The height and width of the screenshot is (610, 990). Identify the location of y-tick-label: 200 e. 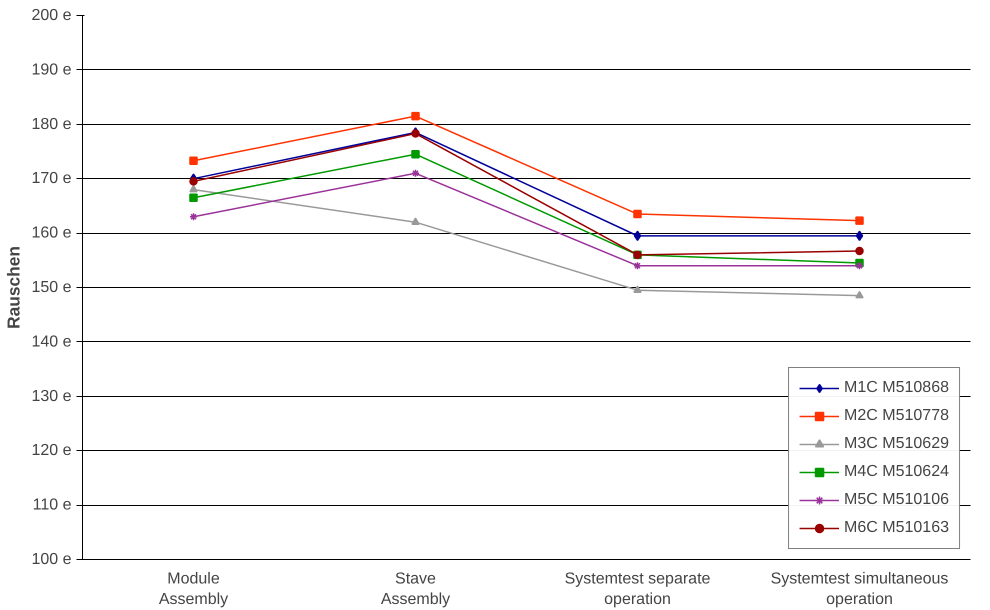
(51, 15).